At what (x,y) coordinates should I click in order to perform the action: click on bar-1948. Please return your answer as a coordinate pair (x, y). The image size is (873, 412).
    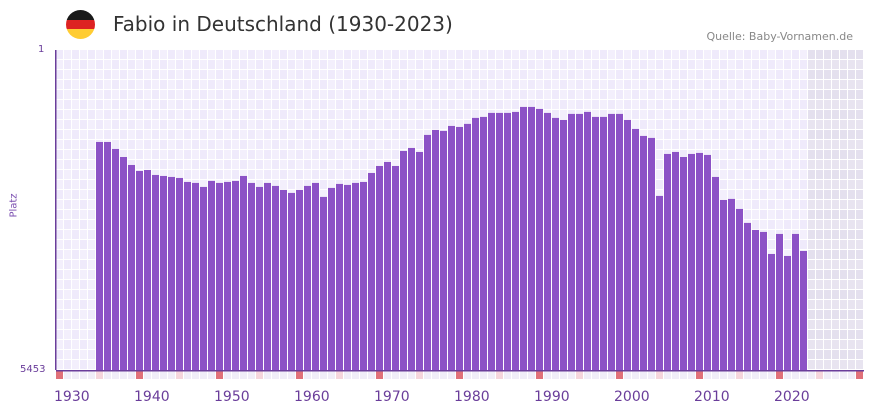
    Looking at the image, I should click on (203, 278).